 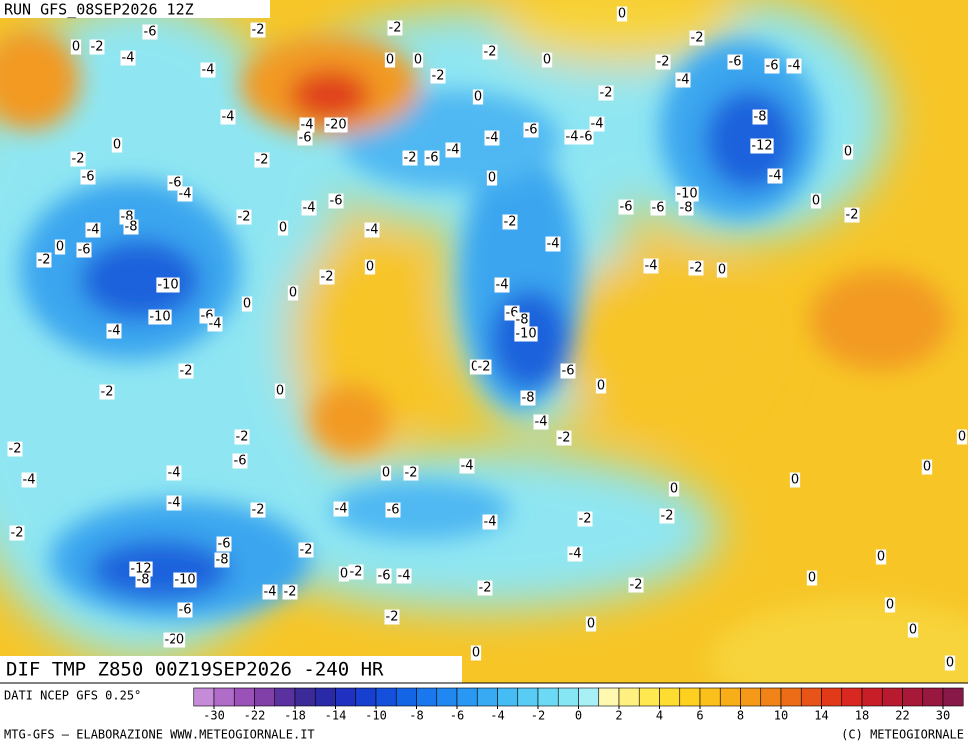 What do you see at coordinates (618, 716) in the screenshot?
I see `colorbar-tick-label: 2` at bounding box center [618, 716].